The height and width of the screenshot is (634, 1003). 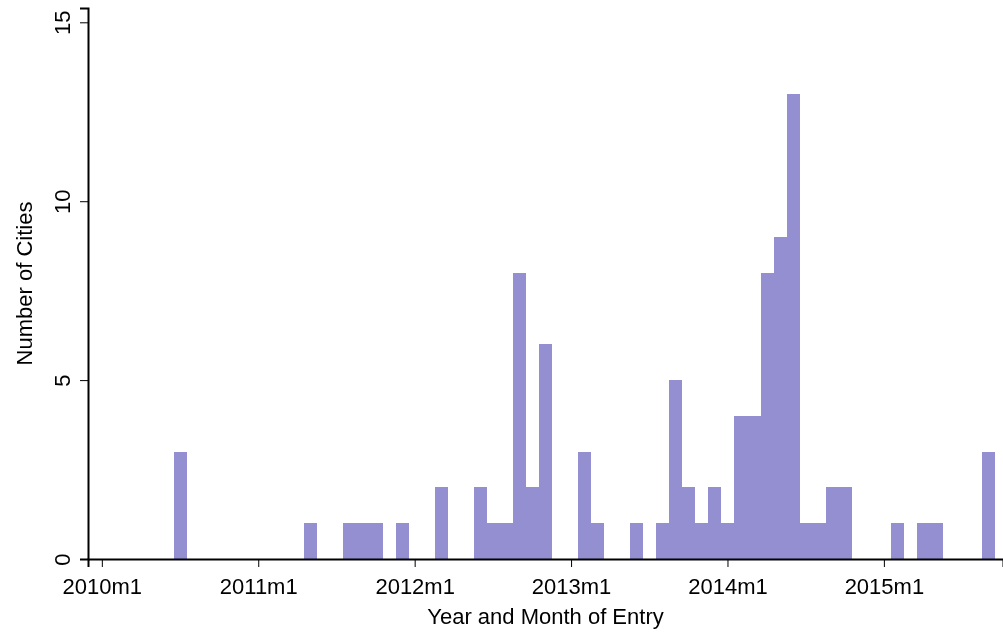 What do you see at coordinates (728, 587) in the screenshot?
I see `x-tick-label: 2014m1` at bounding box center [728, 587].